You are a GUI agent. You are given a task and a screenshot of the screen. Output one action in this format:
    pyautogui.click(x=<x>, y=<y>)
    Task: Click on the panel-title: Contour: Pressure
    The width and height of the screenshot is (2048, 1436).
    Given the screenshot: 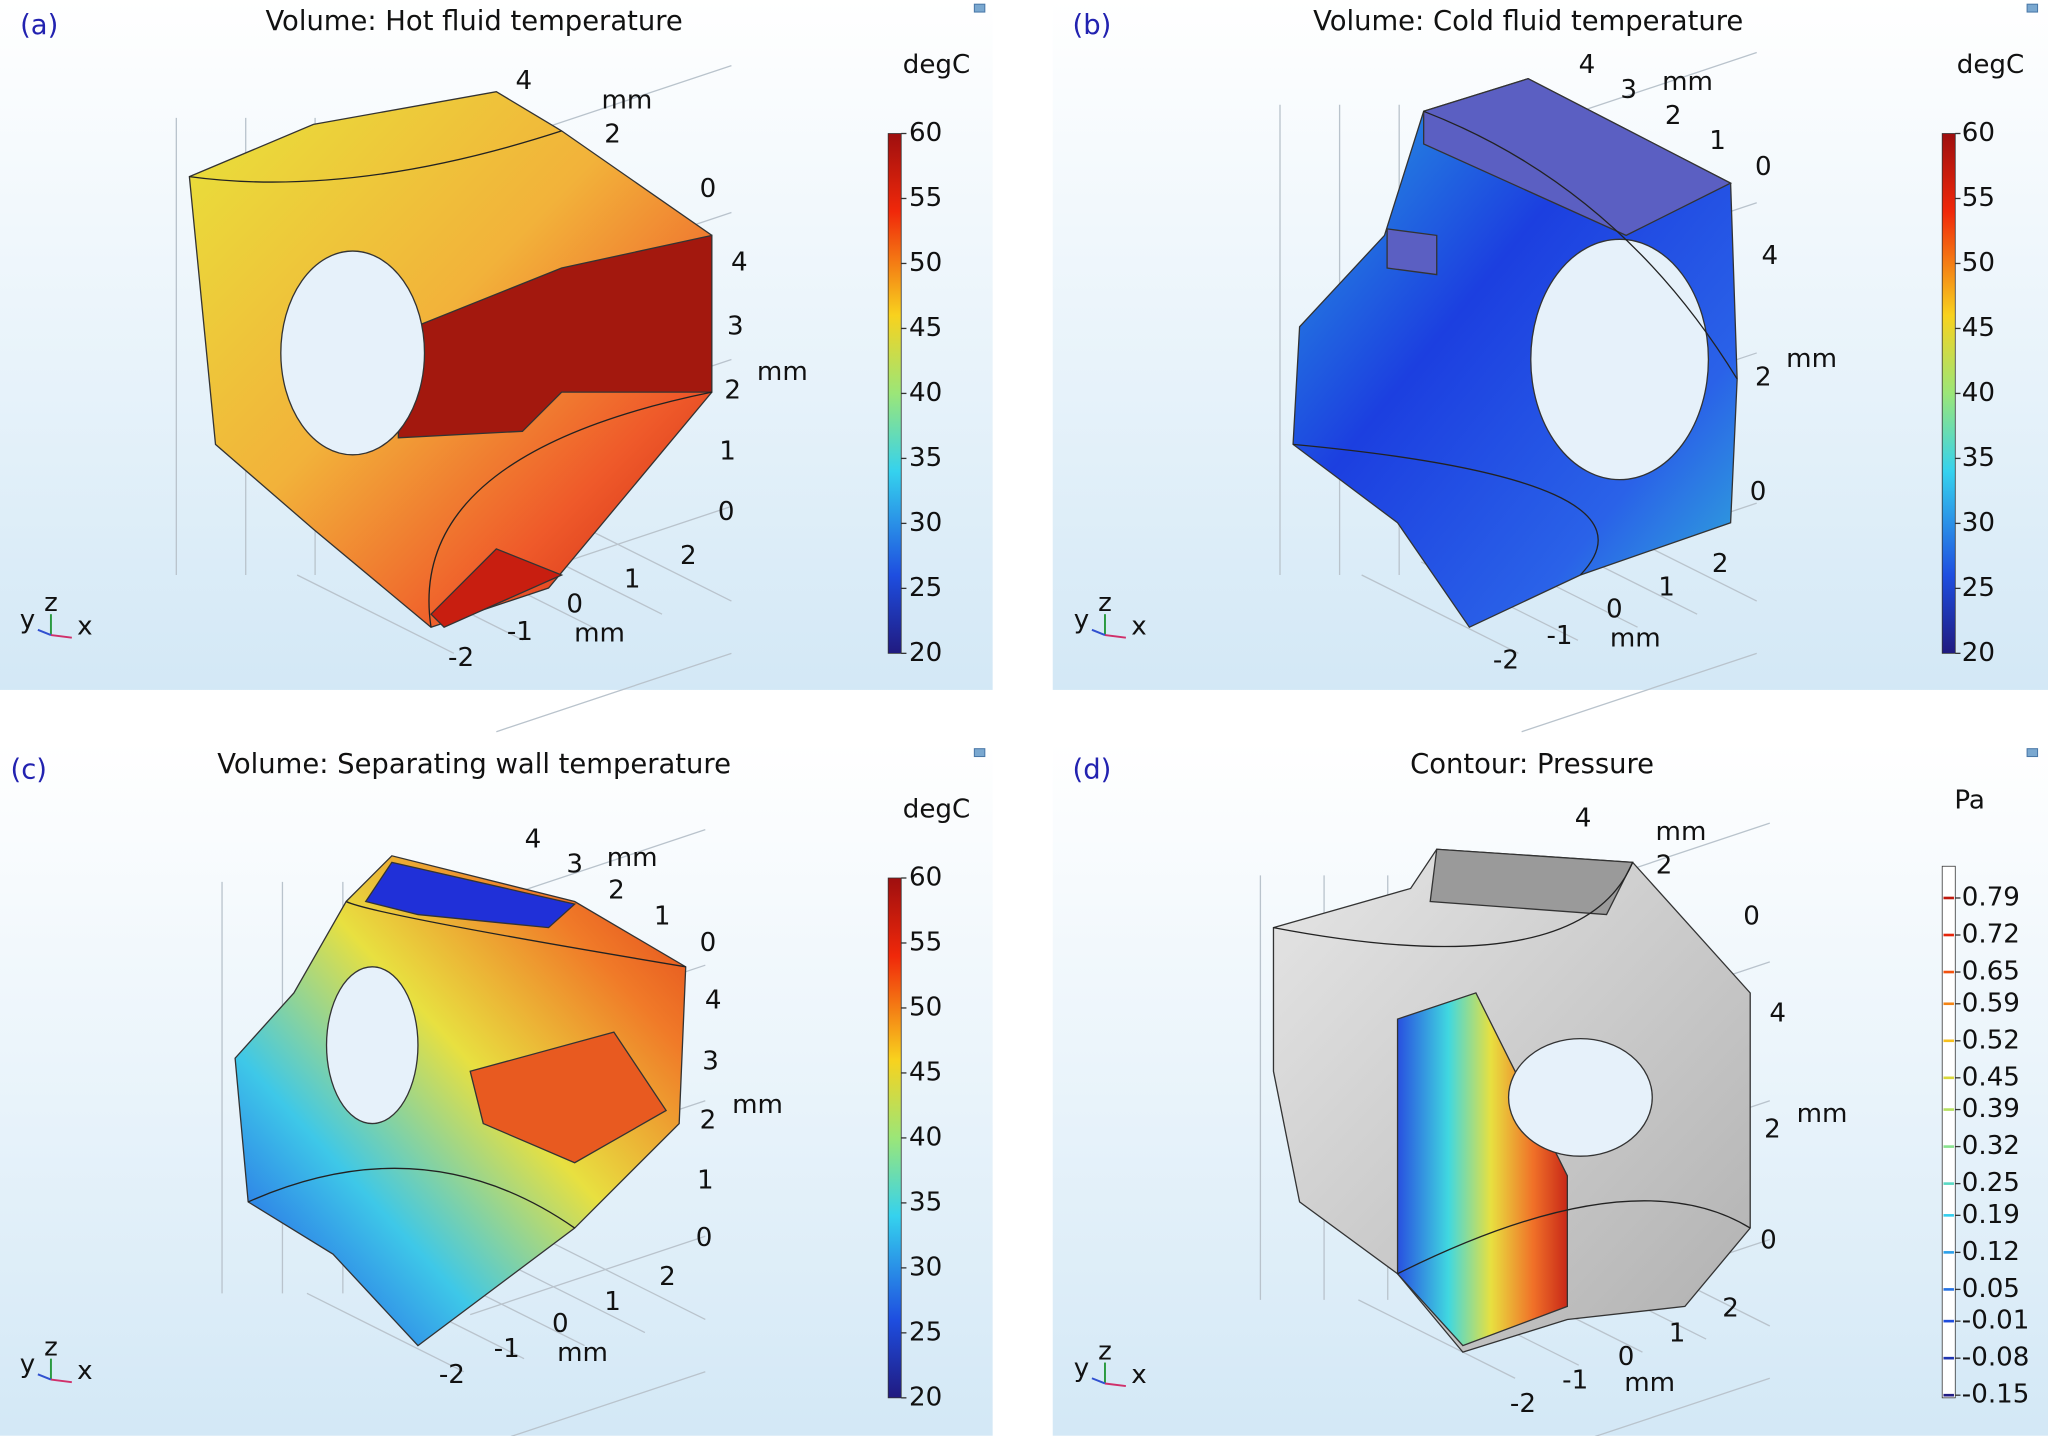 What is the action you would take?
    pyautogui.click(x=1532, y=764)
    